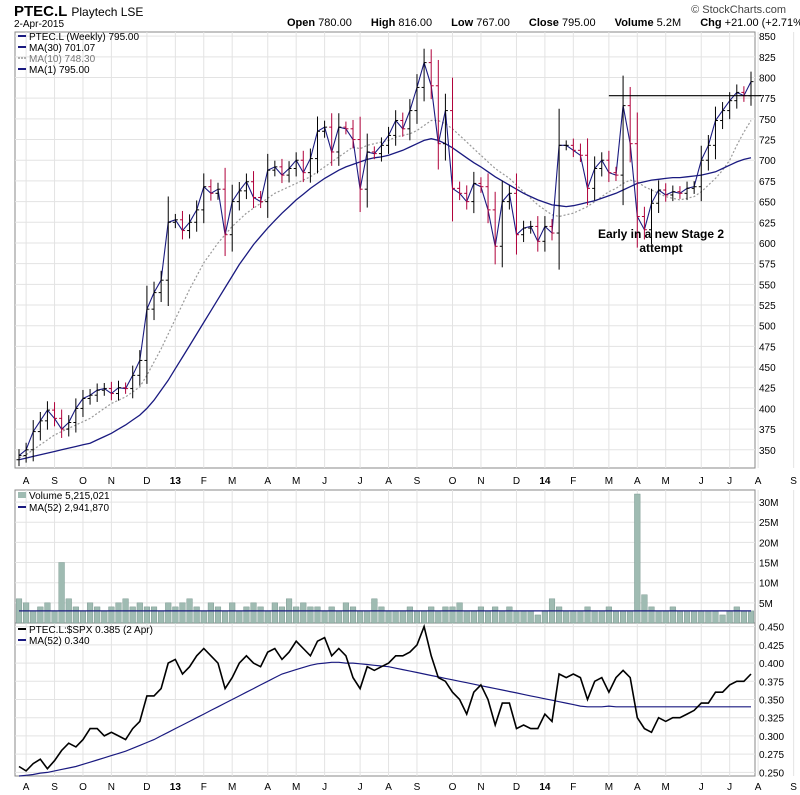  What do you see at coordinates (39, 24) in the screenshot?
I see `chart-date: 2-Apr-2015` at bounding box center [39, 24].